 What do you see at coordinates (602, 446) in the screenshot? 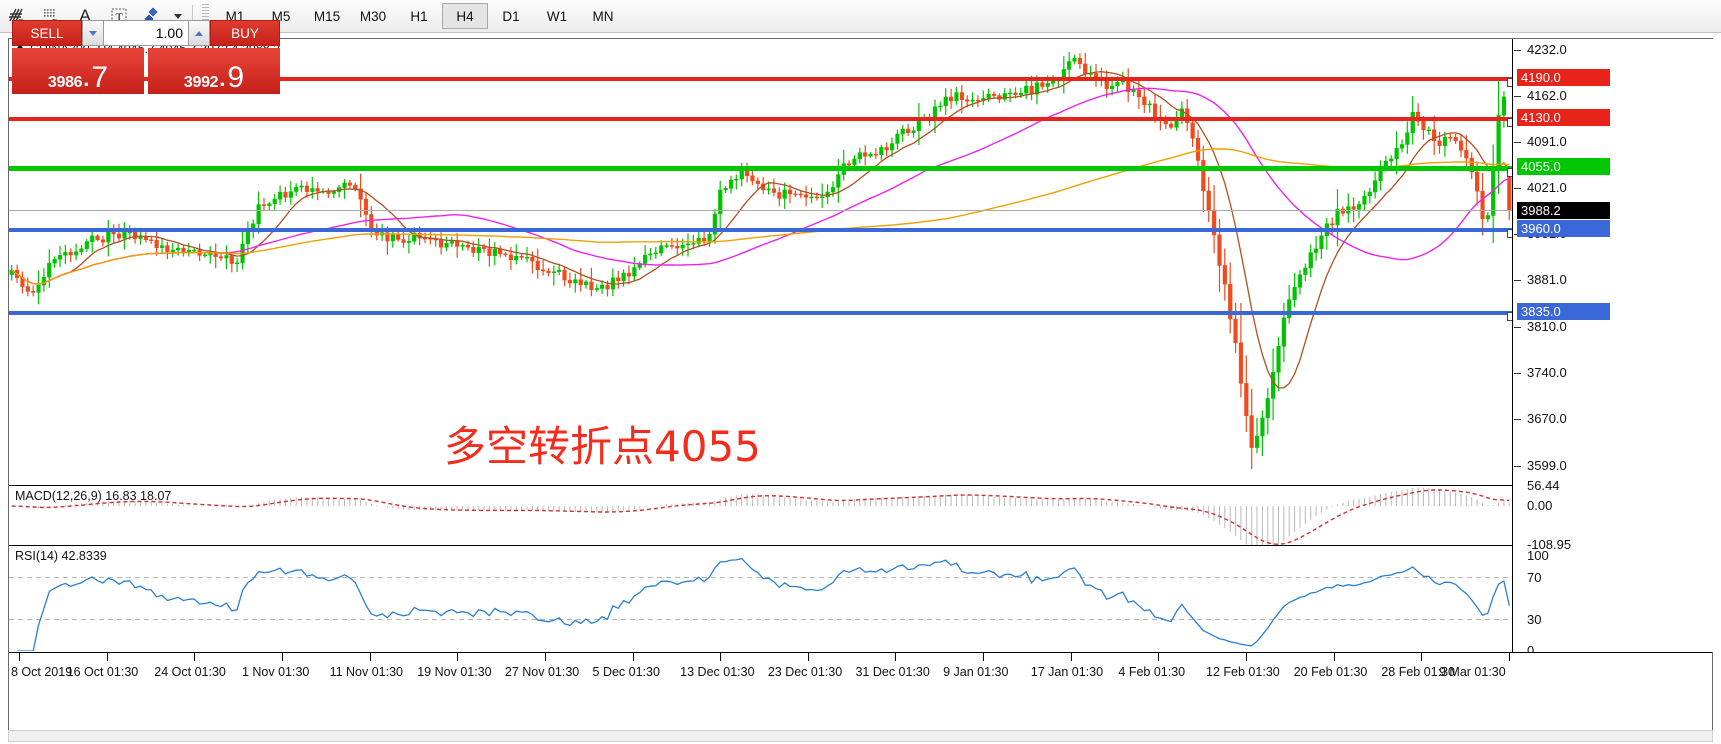
I see `chart-annotation-text: 多空转折点4055` at bounding box center [602, 446].